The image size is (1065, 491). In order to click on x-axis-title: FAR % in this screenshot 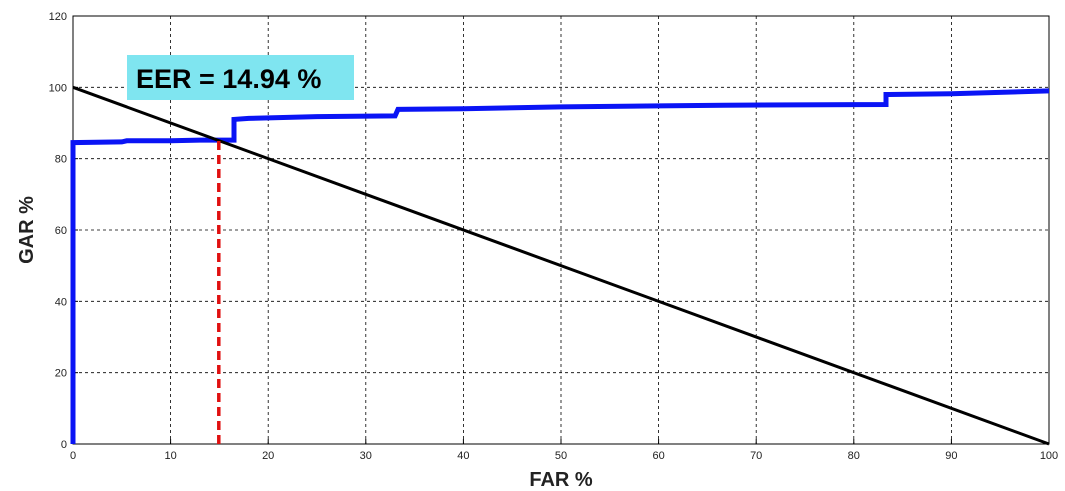, I will do `click(561, 480)`.